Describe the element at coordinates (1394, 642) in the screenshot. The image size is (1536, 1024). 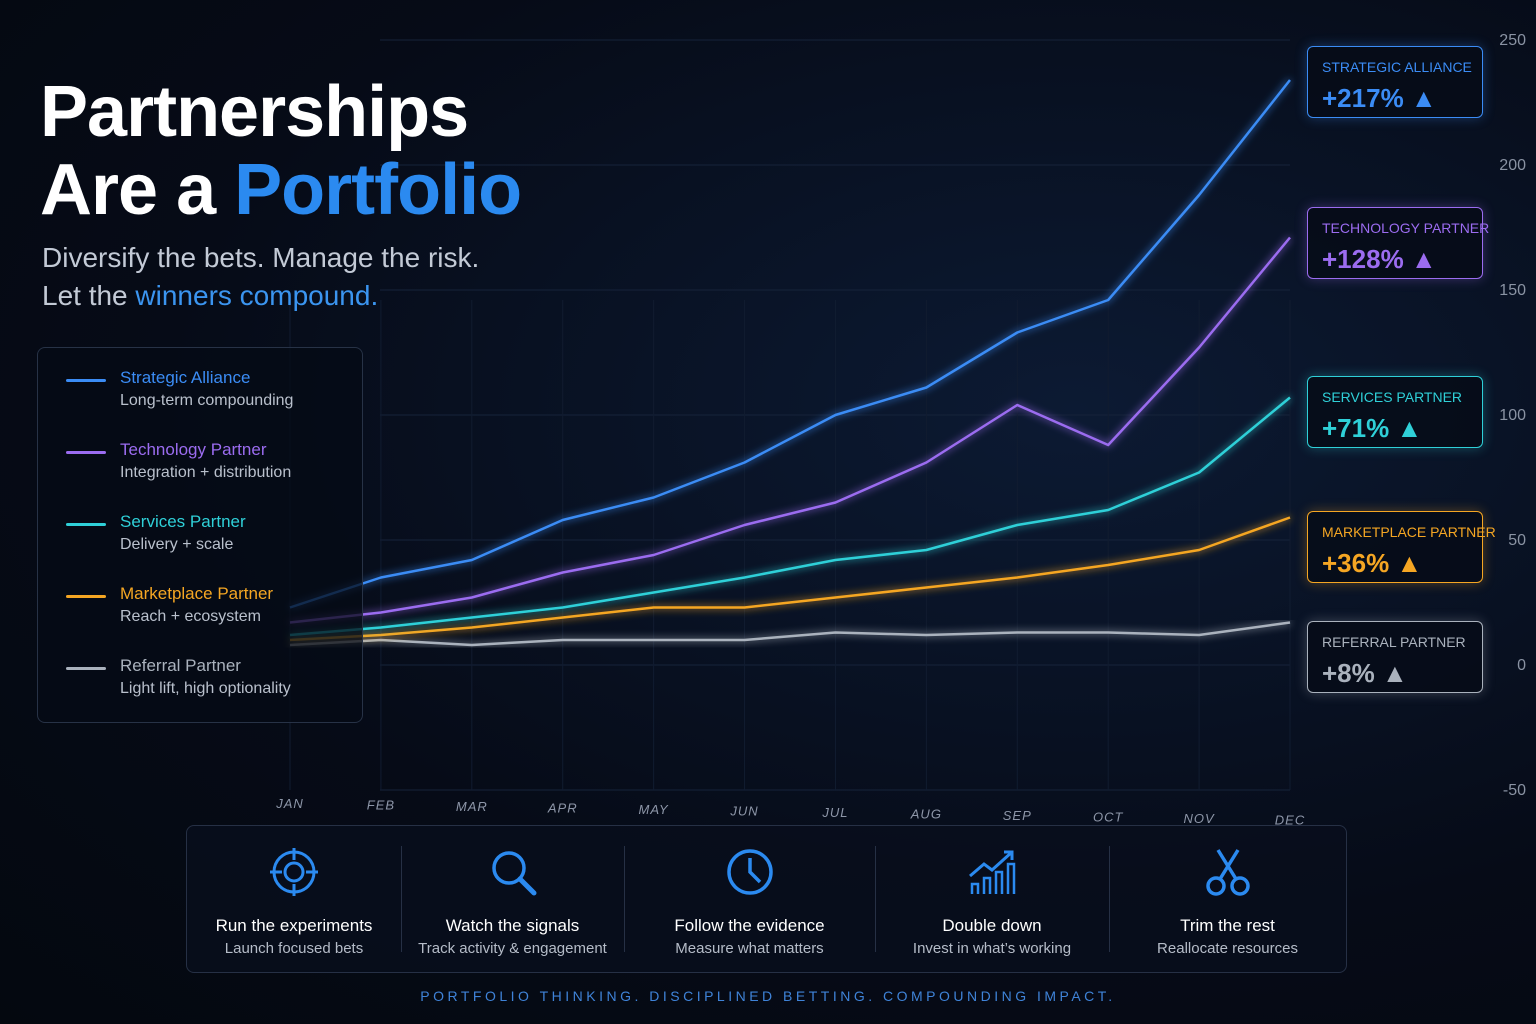
I see `callout-label: REFERRAL PARTNER` at that location.